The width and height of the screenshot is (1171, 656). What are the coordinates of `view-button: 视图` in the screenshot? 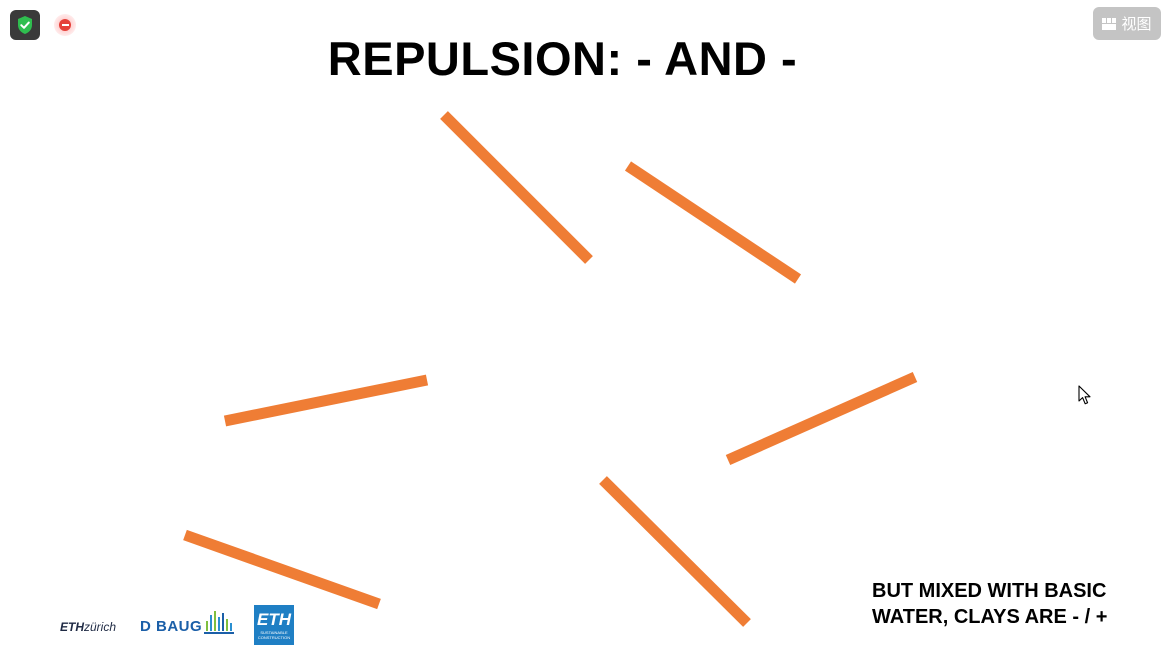 It's located at (1127, 23).